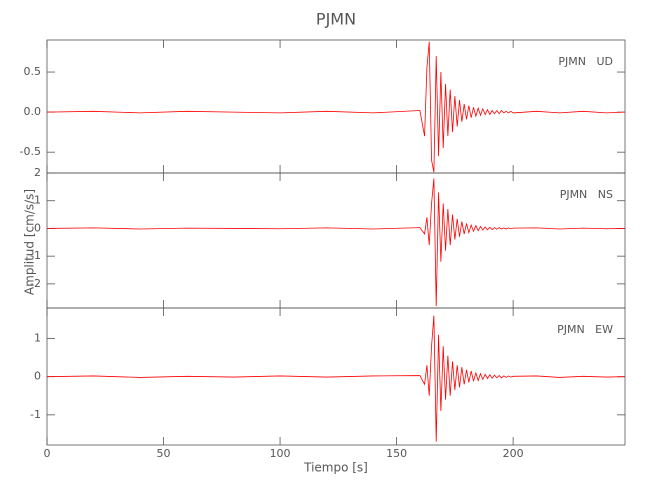 This screenshot has height=500, width=650. What do you see at coordinates (37, 172) in the screenshot?
I see `y-tick-label: 2` at bounding box center [37, 172].